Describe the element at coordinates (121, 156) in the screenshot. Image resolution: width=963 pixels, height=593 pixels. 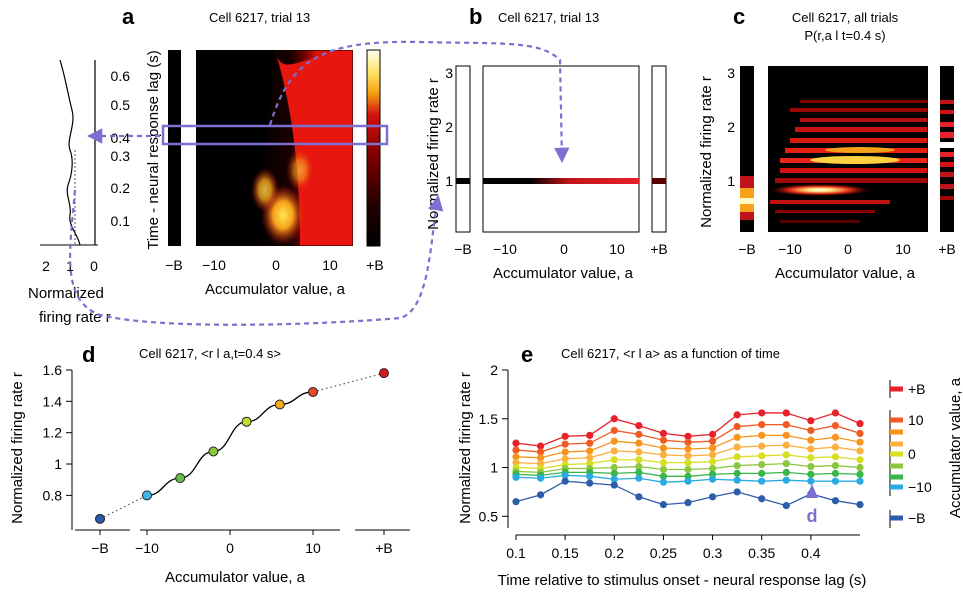
I see `panel-a-ytick: 0.3` at that location.